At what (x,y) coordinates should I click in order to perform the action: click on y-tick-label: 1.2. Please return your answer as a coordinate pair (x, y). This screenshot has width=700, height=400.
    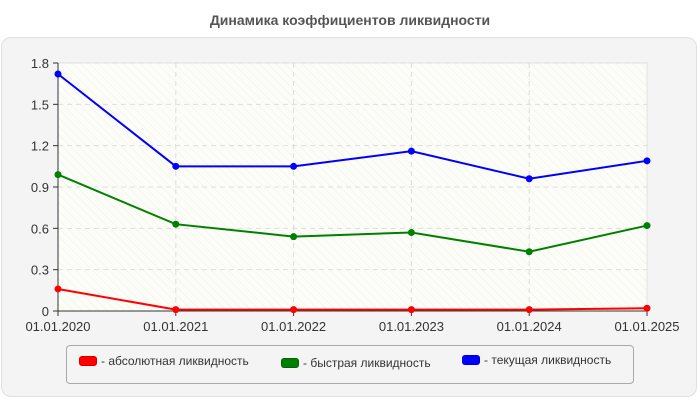
    Looking at the image, I should click on (40, 146).